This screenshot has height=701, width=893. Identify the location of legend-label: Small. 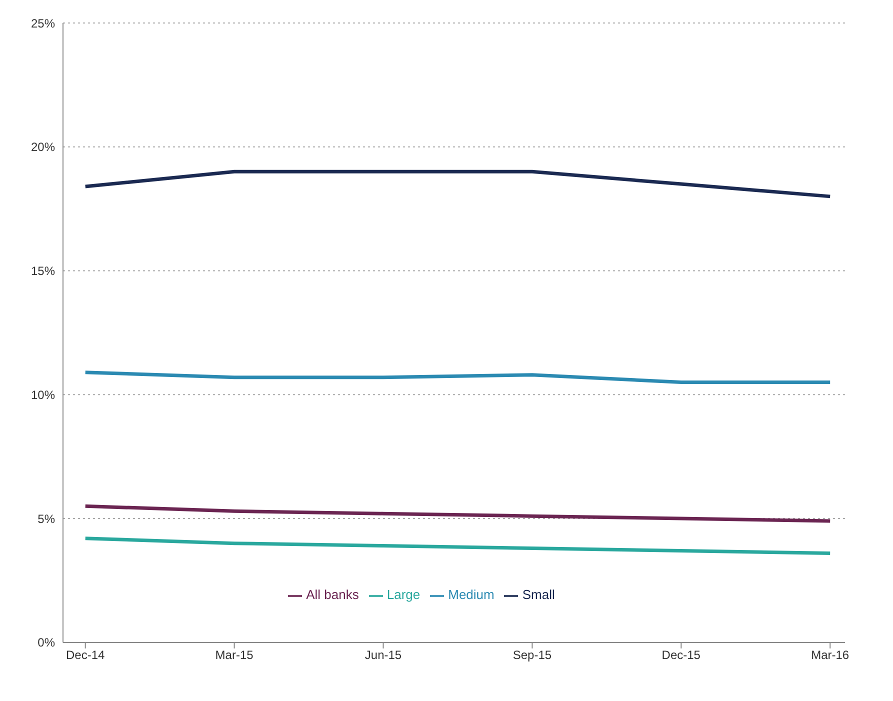
(538, 594).